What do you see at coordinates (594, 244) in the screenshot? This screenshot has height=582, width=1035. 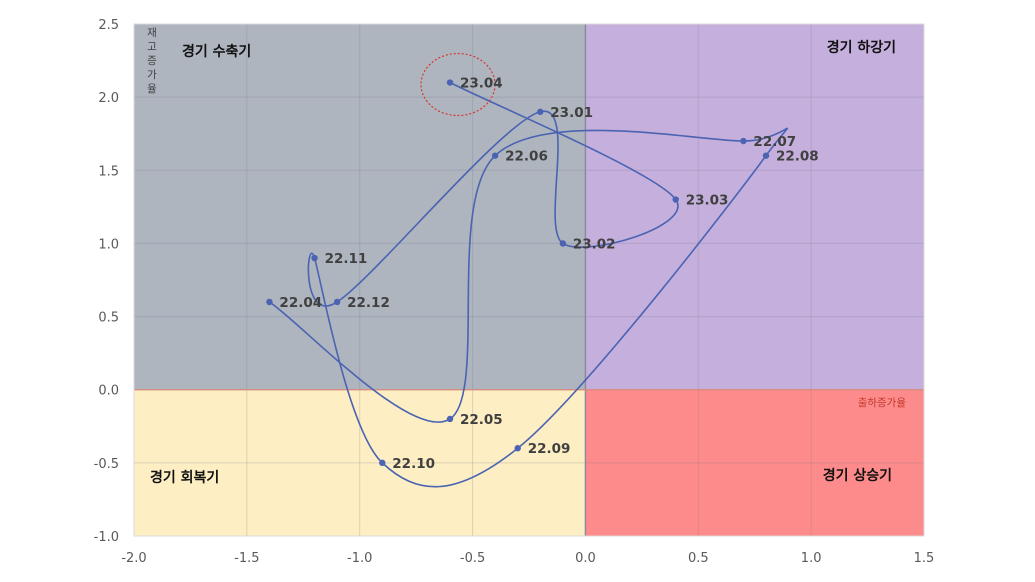 I see `point-label-23.02: 23.02` at bounding box center [594, 244].